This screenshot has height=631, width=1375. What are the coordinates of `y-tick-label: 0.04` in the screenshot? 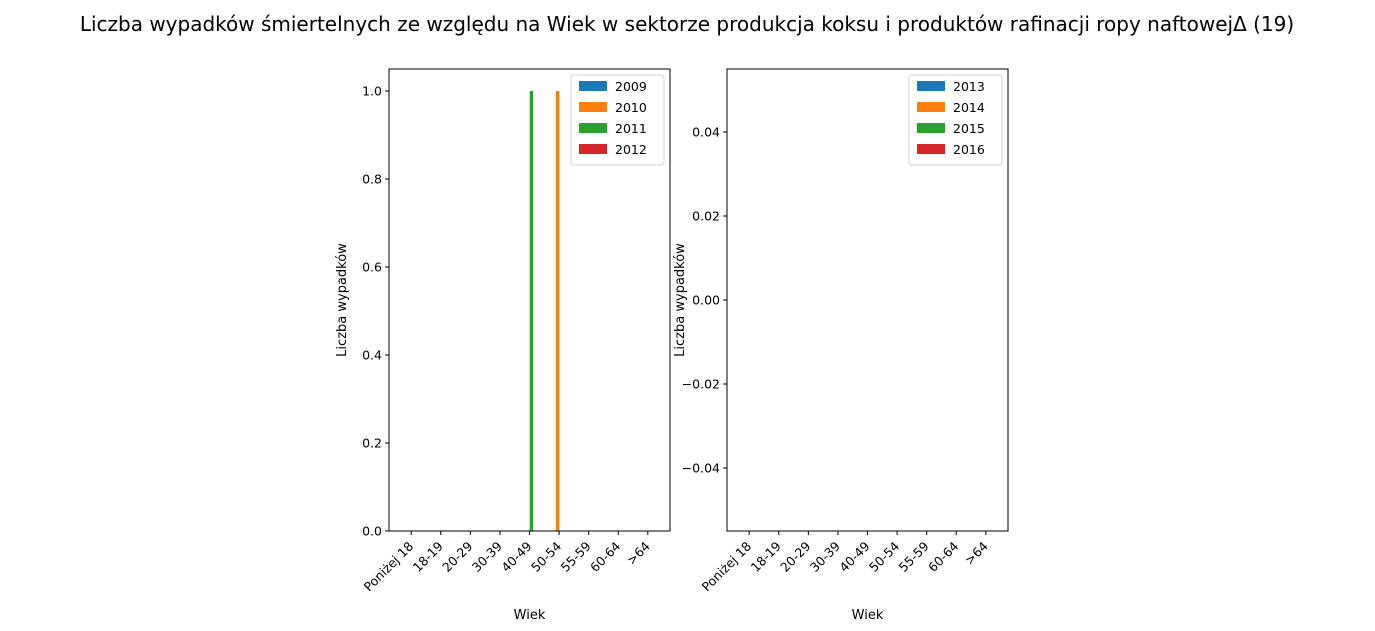 It's located at (706, 132).